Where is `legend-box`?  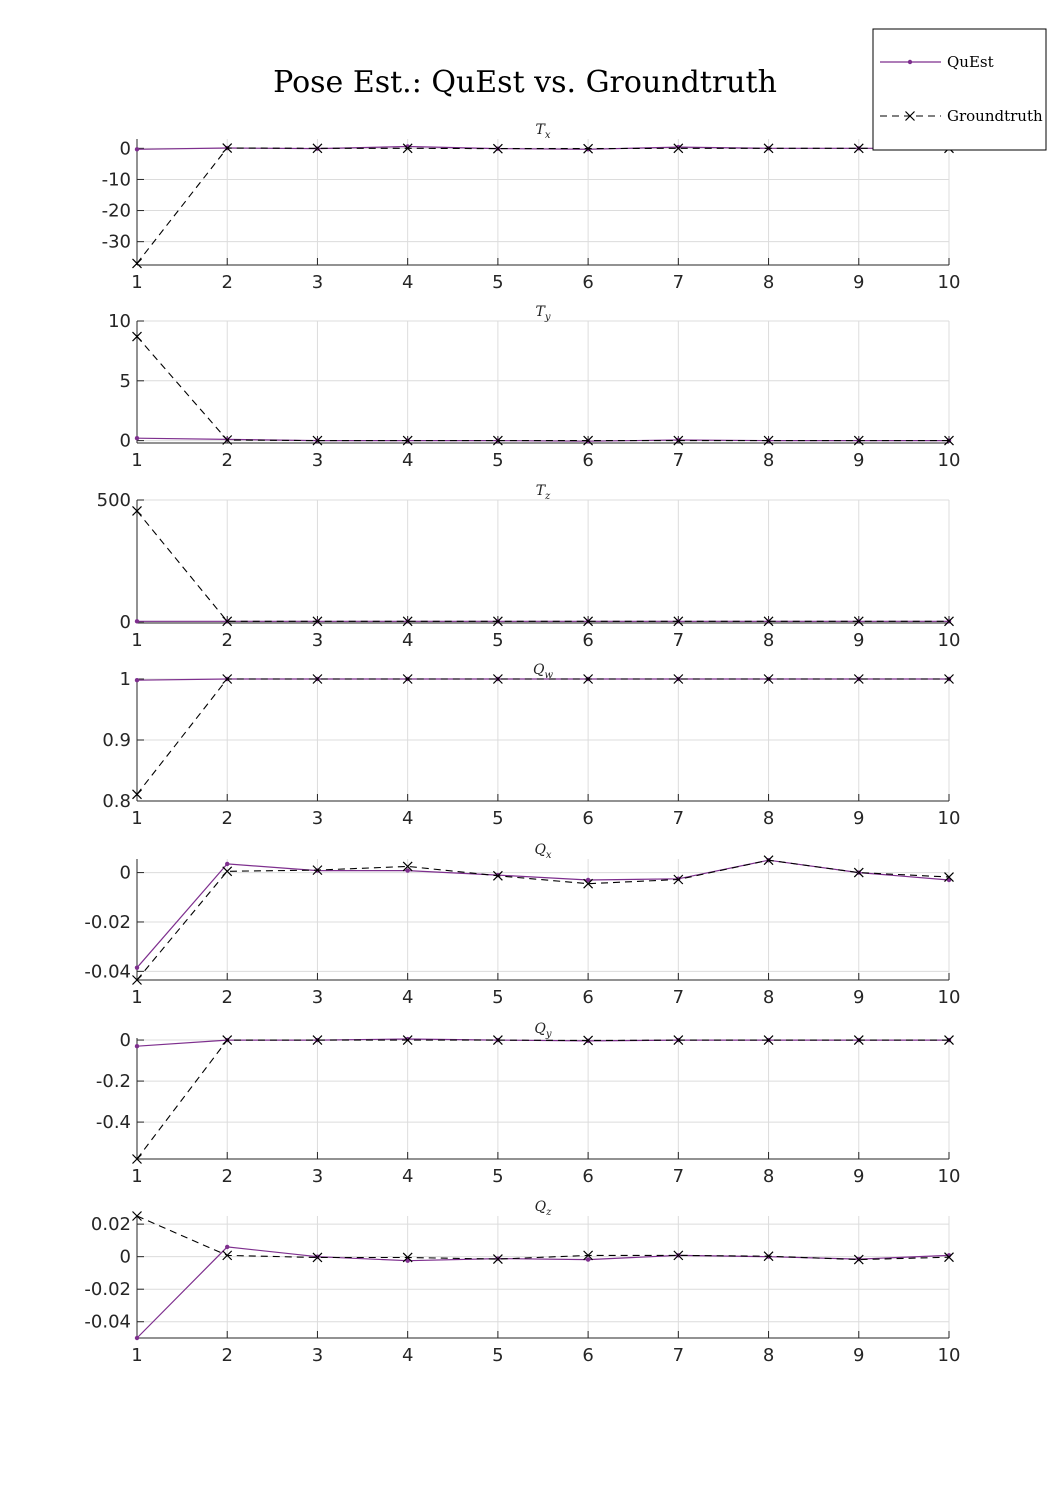 legend-box is located at coordinates (959, 89).